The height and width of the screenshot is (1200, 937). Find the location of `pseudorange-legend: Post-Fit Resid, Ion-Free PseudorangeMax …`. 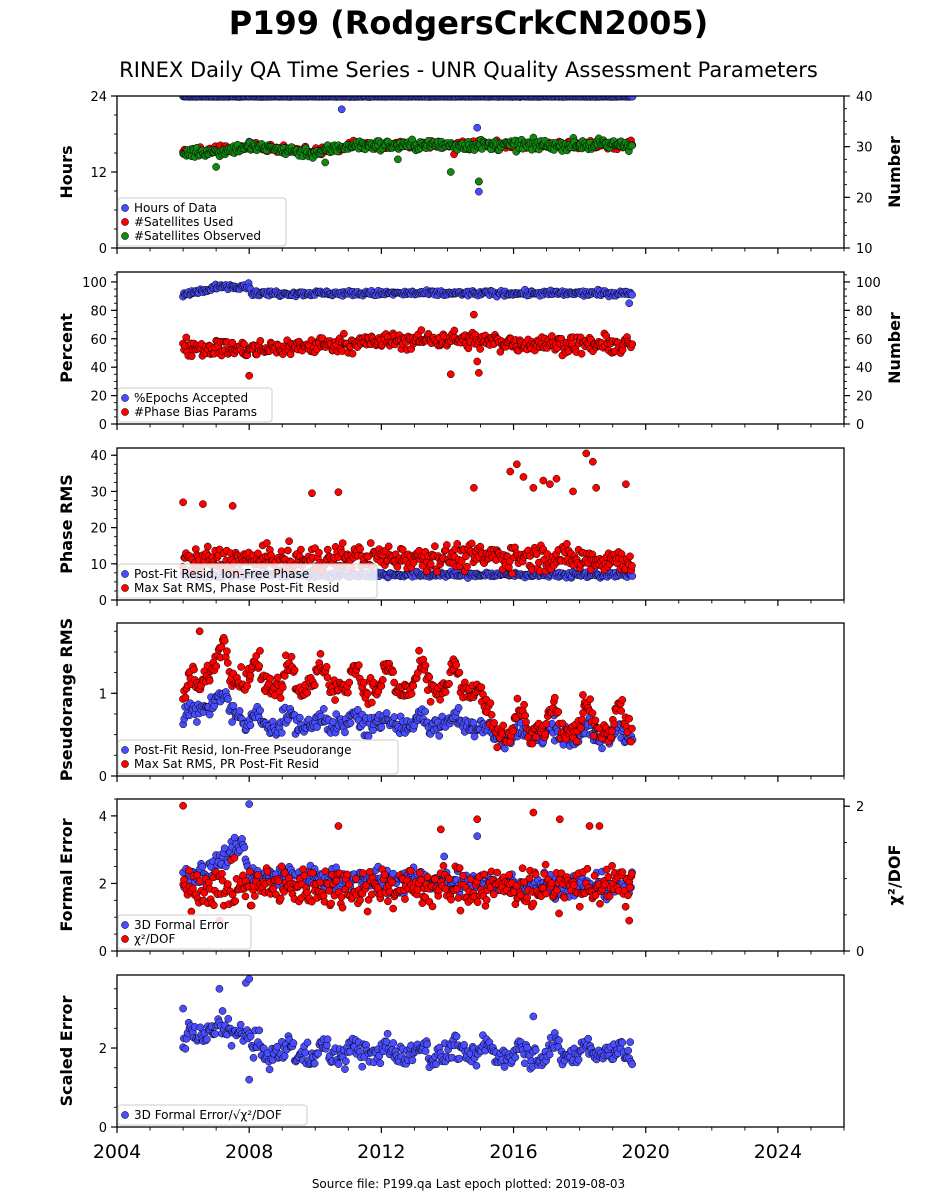

pseudorange-legend: Post-Fit Resid, Ion-Free PseudorangeMax … is located at coordinates (258, 757).